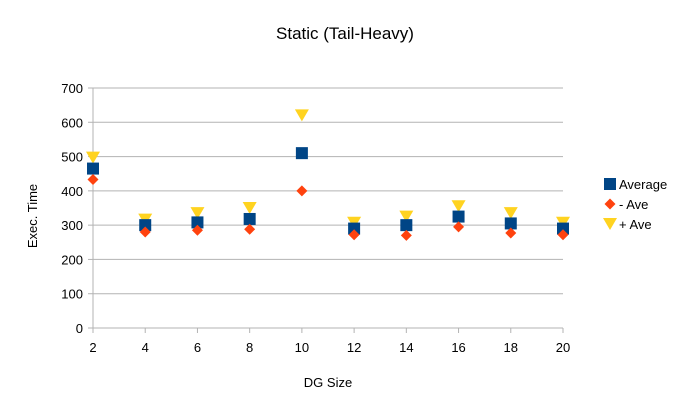 The width and height of the screenshot is (691, 413). I want to click on y-axis-label: Exec. Time, so click(32, 216).